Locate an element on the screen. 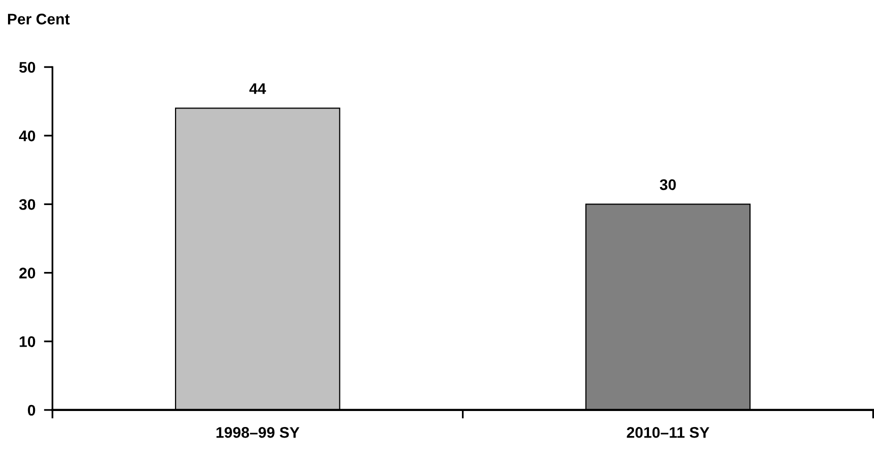 This screenshot has width=874, height=453. y-tick-label: 40 is located at coordinates (27, 136).